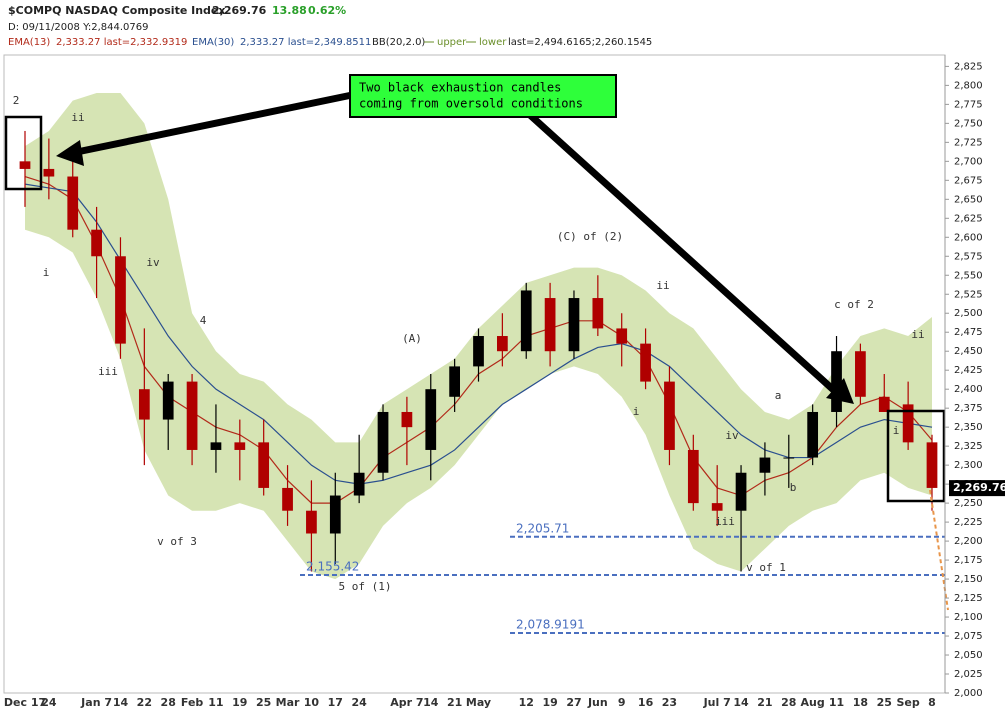  I want to click on annotation: iii, so click(725, 521).